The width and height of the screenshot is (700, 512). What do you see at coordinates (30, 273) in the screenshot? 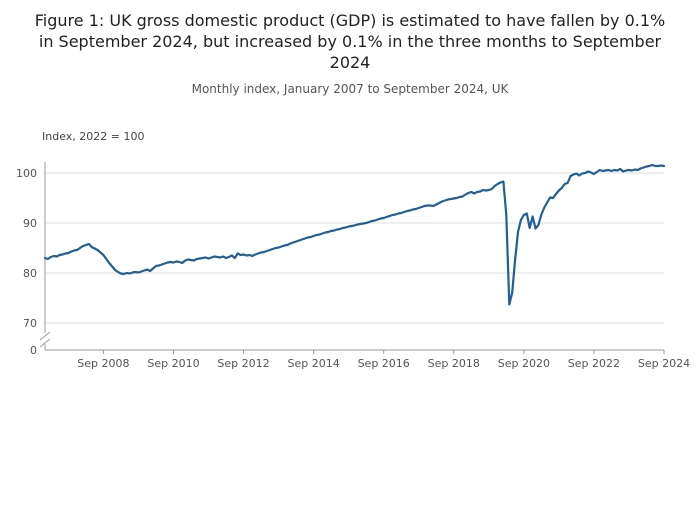
I see `svg-text: 80` at bounding box center [30, 273].